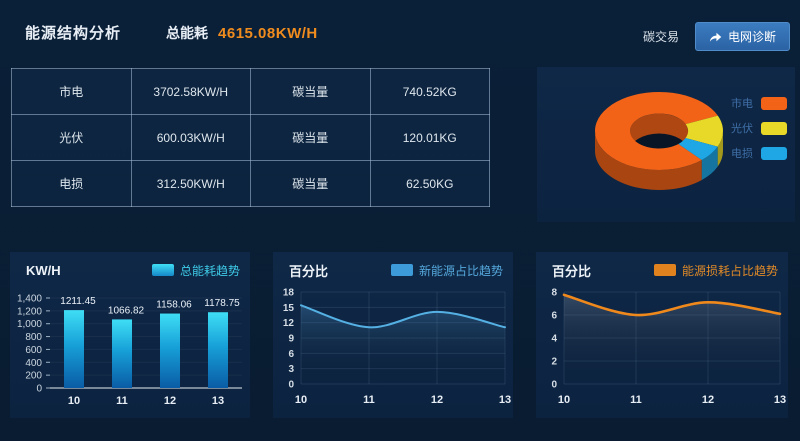 This screenshot has height=441, width=800. Describe the element at coordinates (73, 33) in the screenshot. I see `page-title: 能源结构分析` at that location.